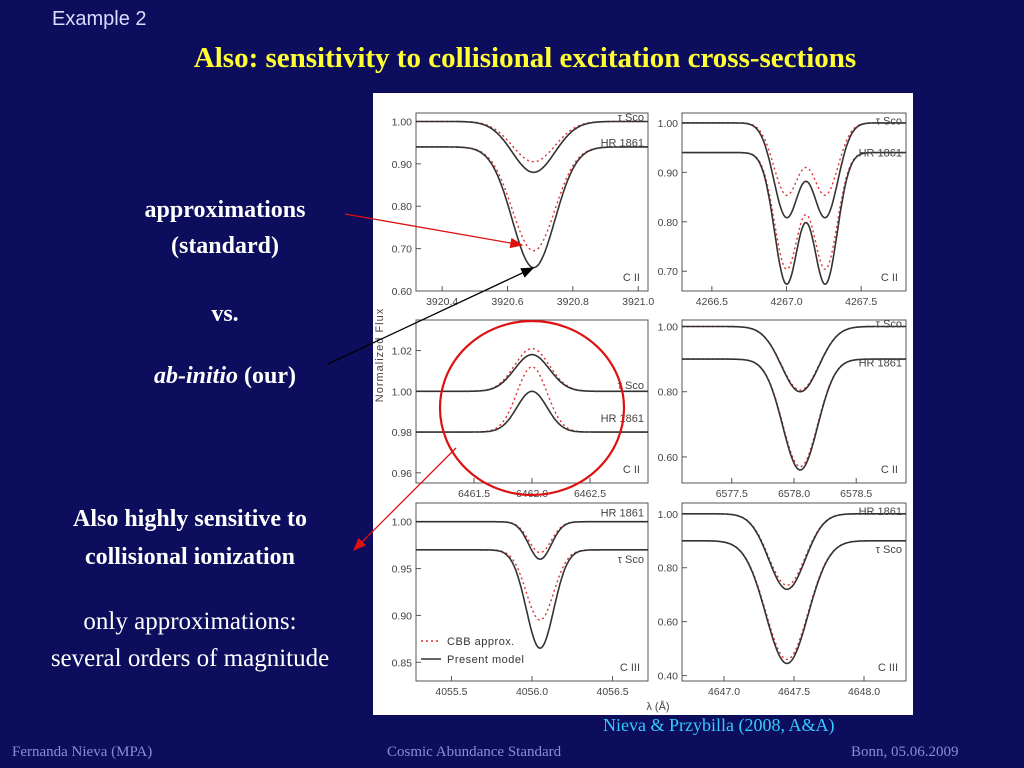  I want to click on y-axis-label: Normalized Flux, so click(380, 355).